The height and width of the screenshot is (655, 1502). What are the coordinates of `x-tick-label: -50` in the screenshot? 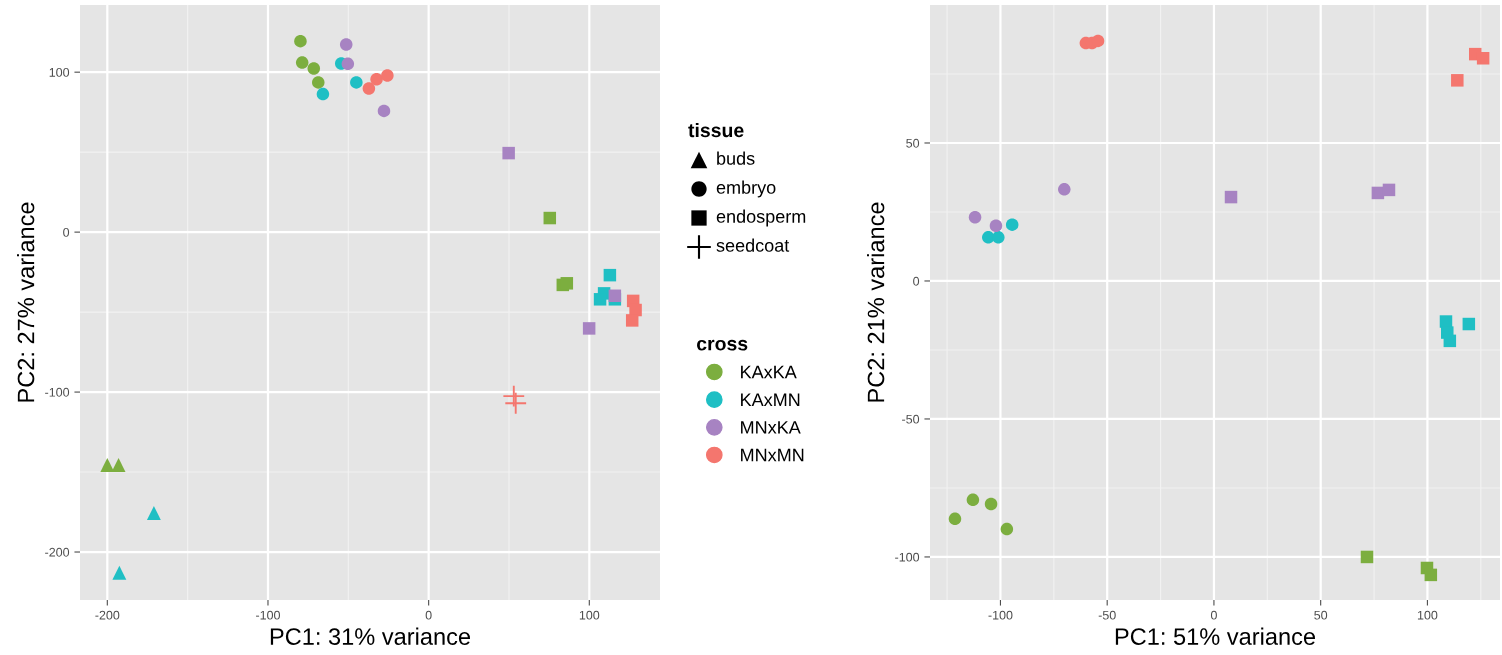 It's located at (1107, 615).